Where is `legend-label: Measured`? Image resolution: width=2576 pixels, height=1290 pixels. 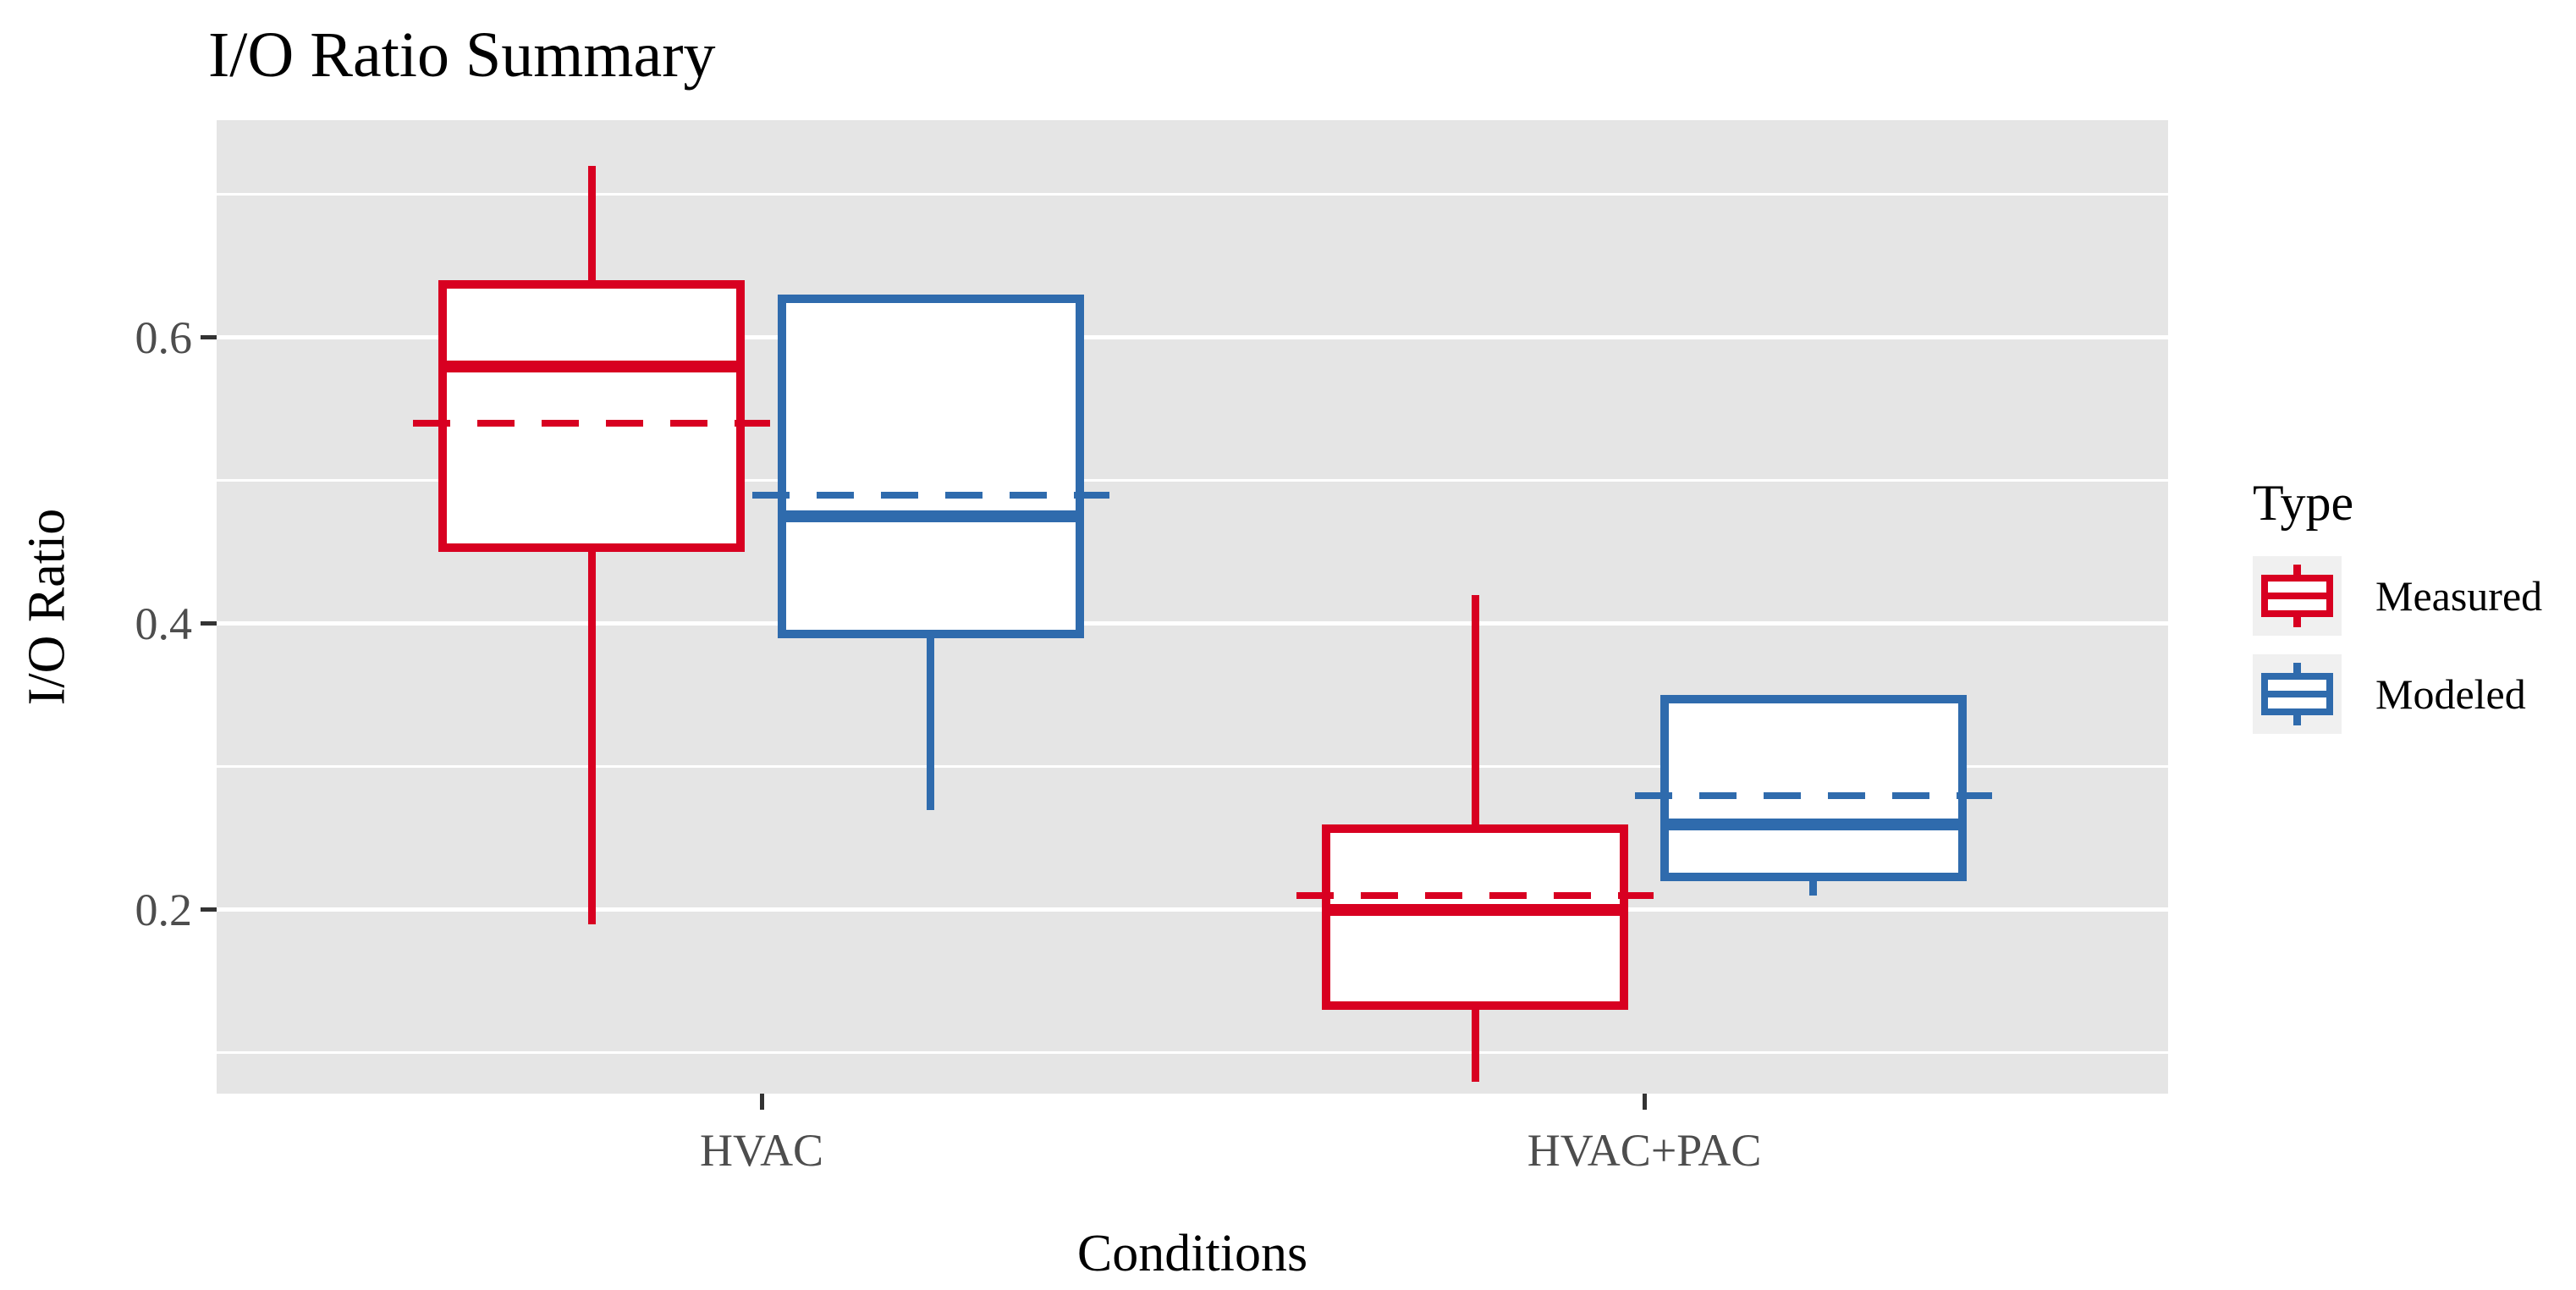
legend-label: Measured is located at coordinates (2459, 596).